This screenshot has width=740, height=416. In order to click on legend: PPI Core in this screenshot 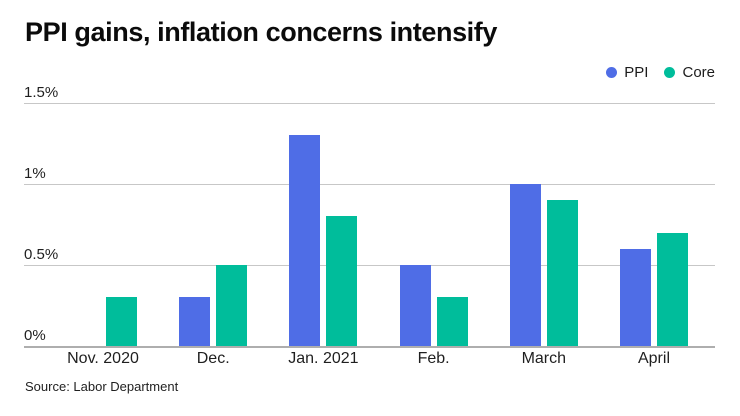, I will do `click(660, 72)`.